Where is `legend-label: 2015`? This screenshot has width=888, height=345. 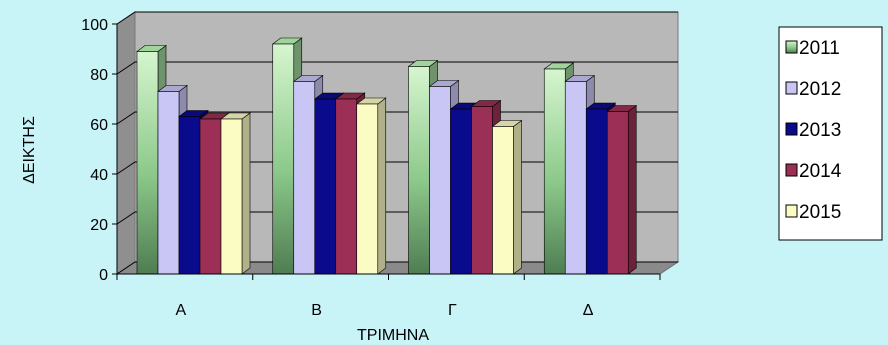
legend-label: 2015 is located at coordinates (820, 212).